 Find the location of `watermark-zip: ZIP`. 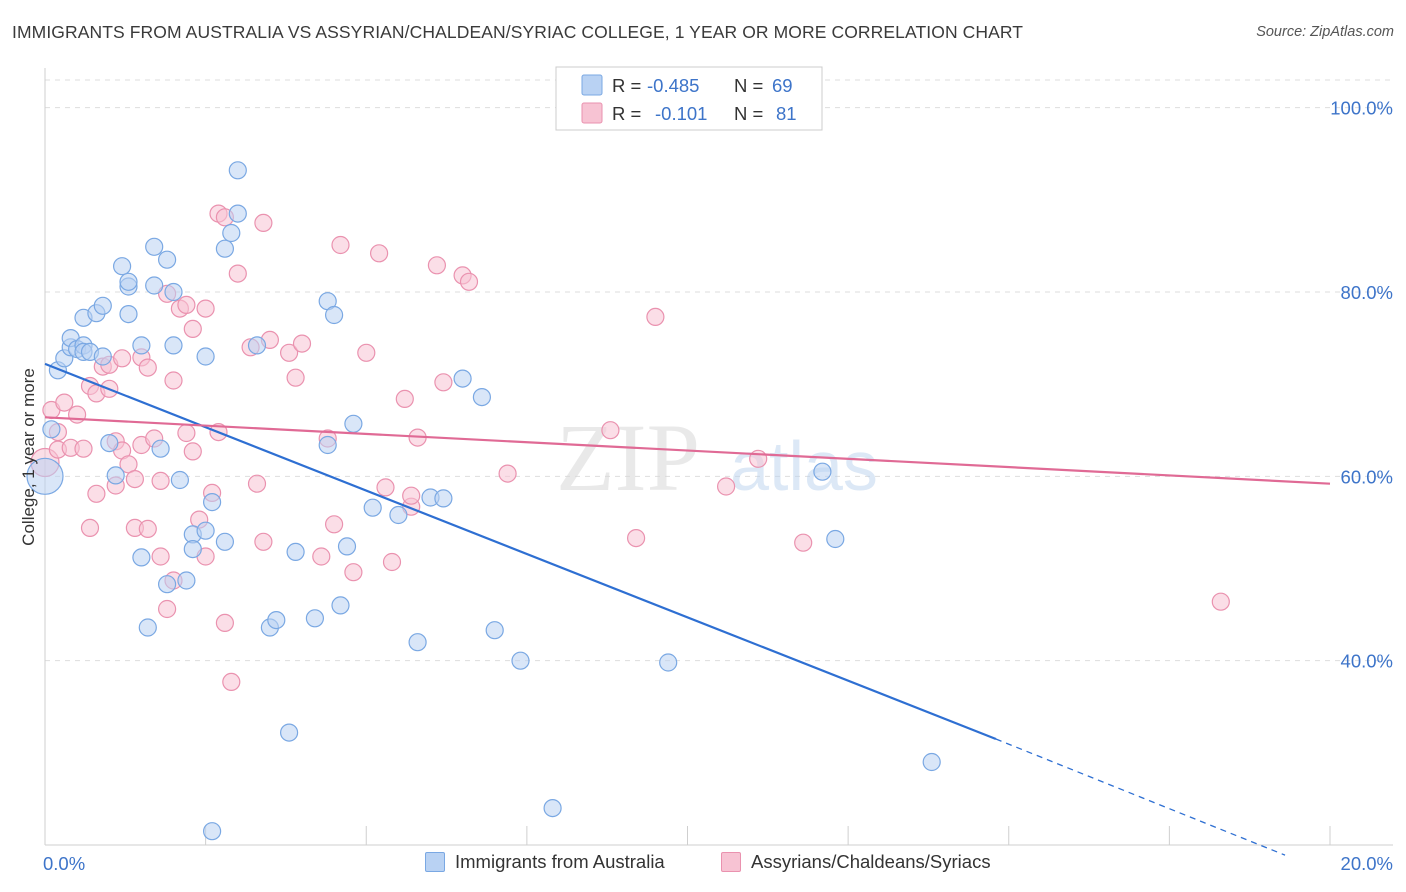

watermark-zip: ZIP is located at coordinates (628, 457).